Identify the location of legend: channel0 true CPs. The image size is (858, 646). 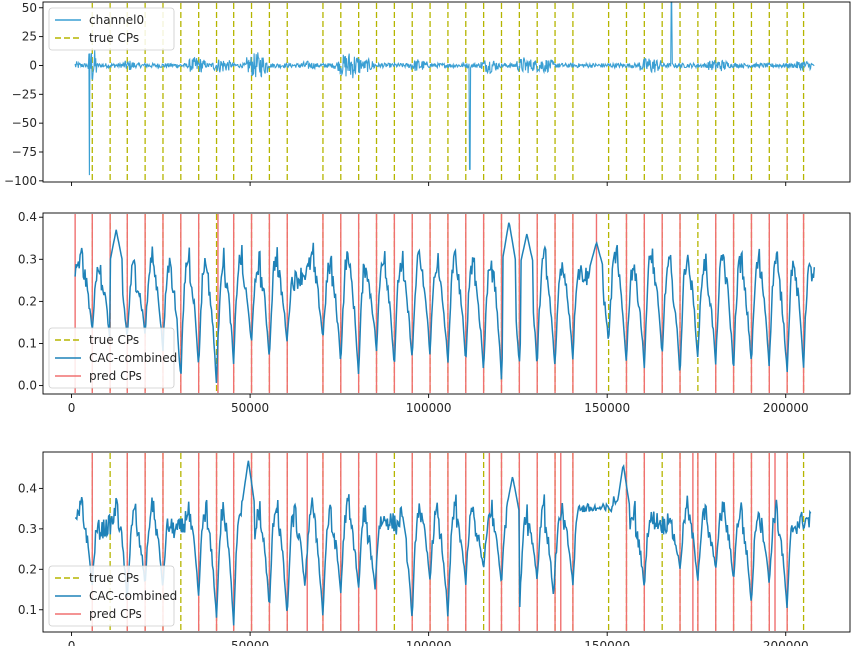
(111, 29).